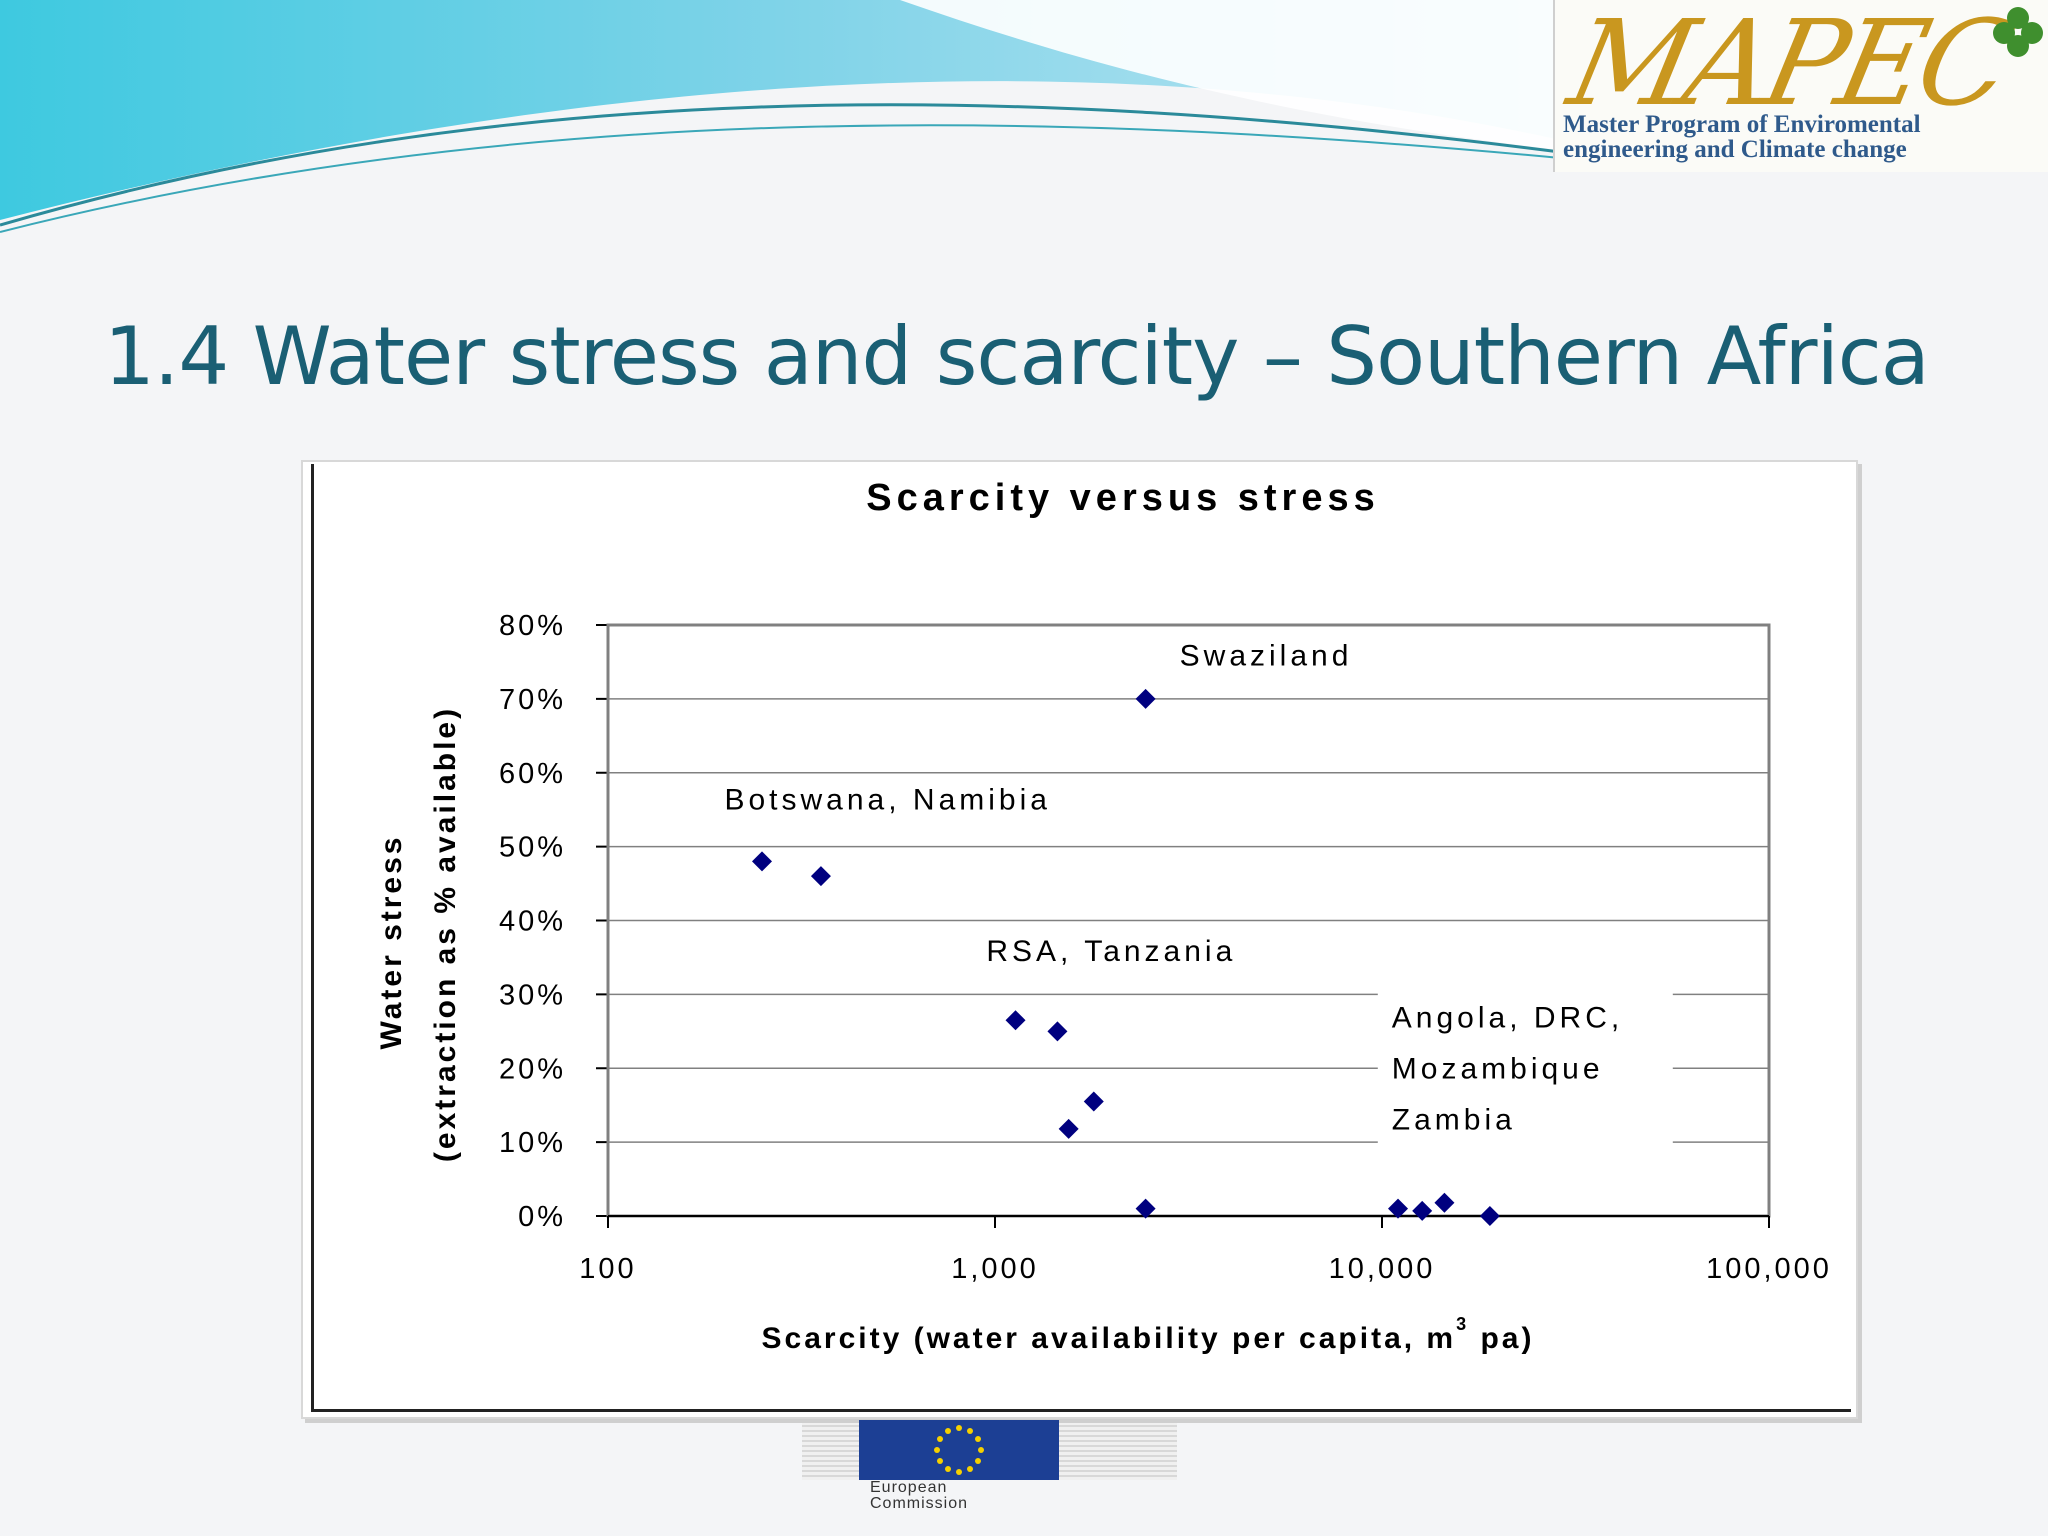 The image size is (2048, 1536). What do you see at coordinates (532, 922) in the screenshot?
I see `y-tick-label: 40%` at bounding box center [532, 922].